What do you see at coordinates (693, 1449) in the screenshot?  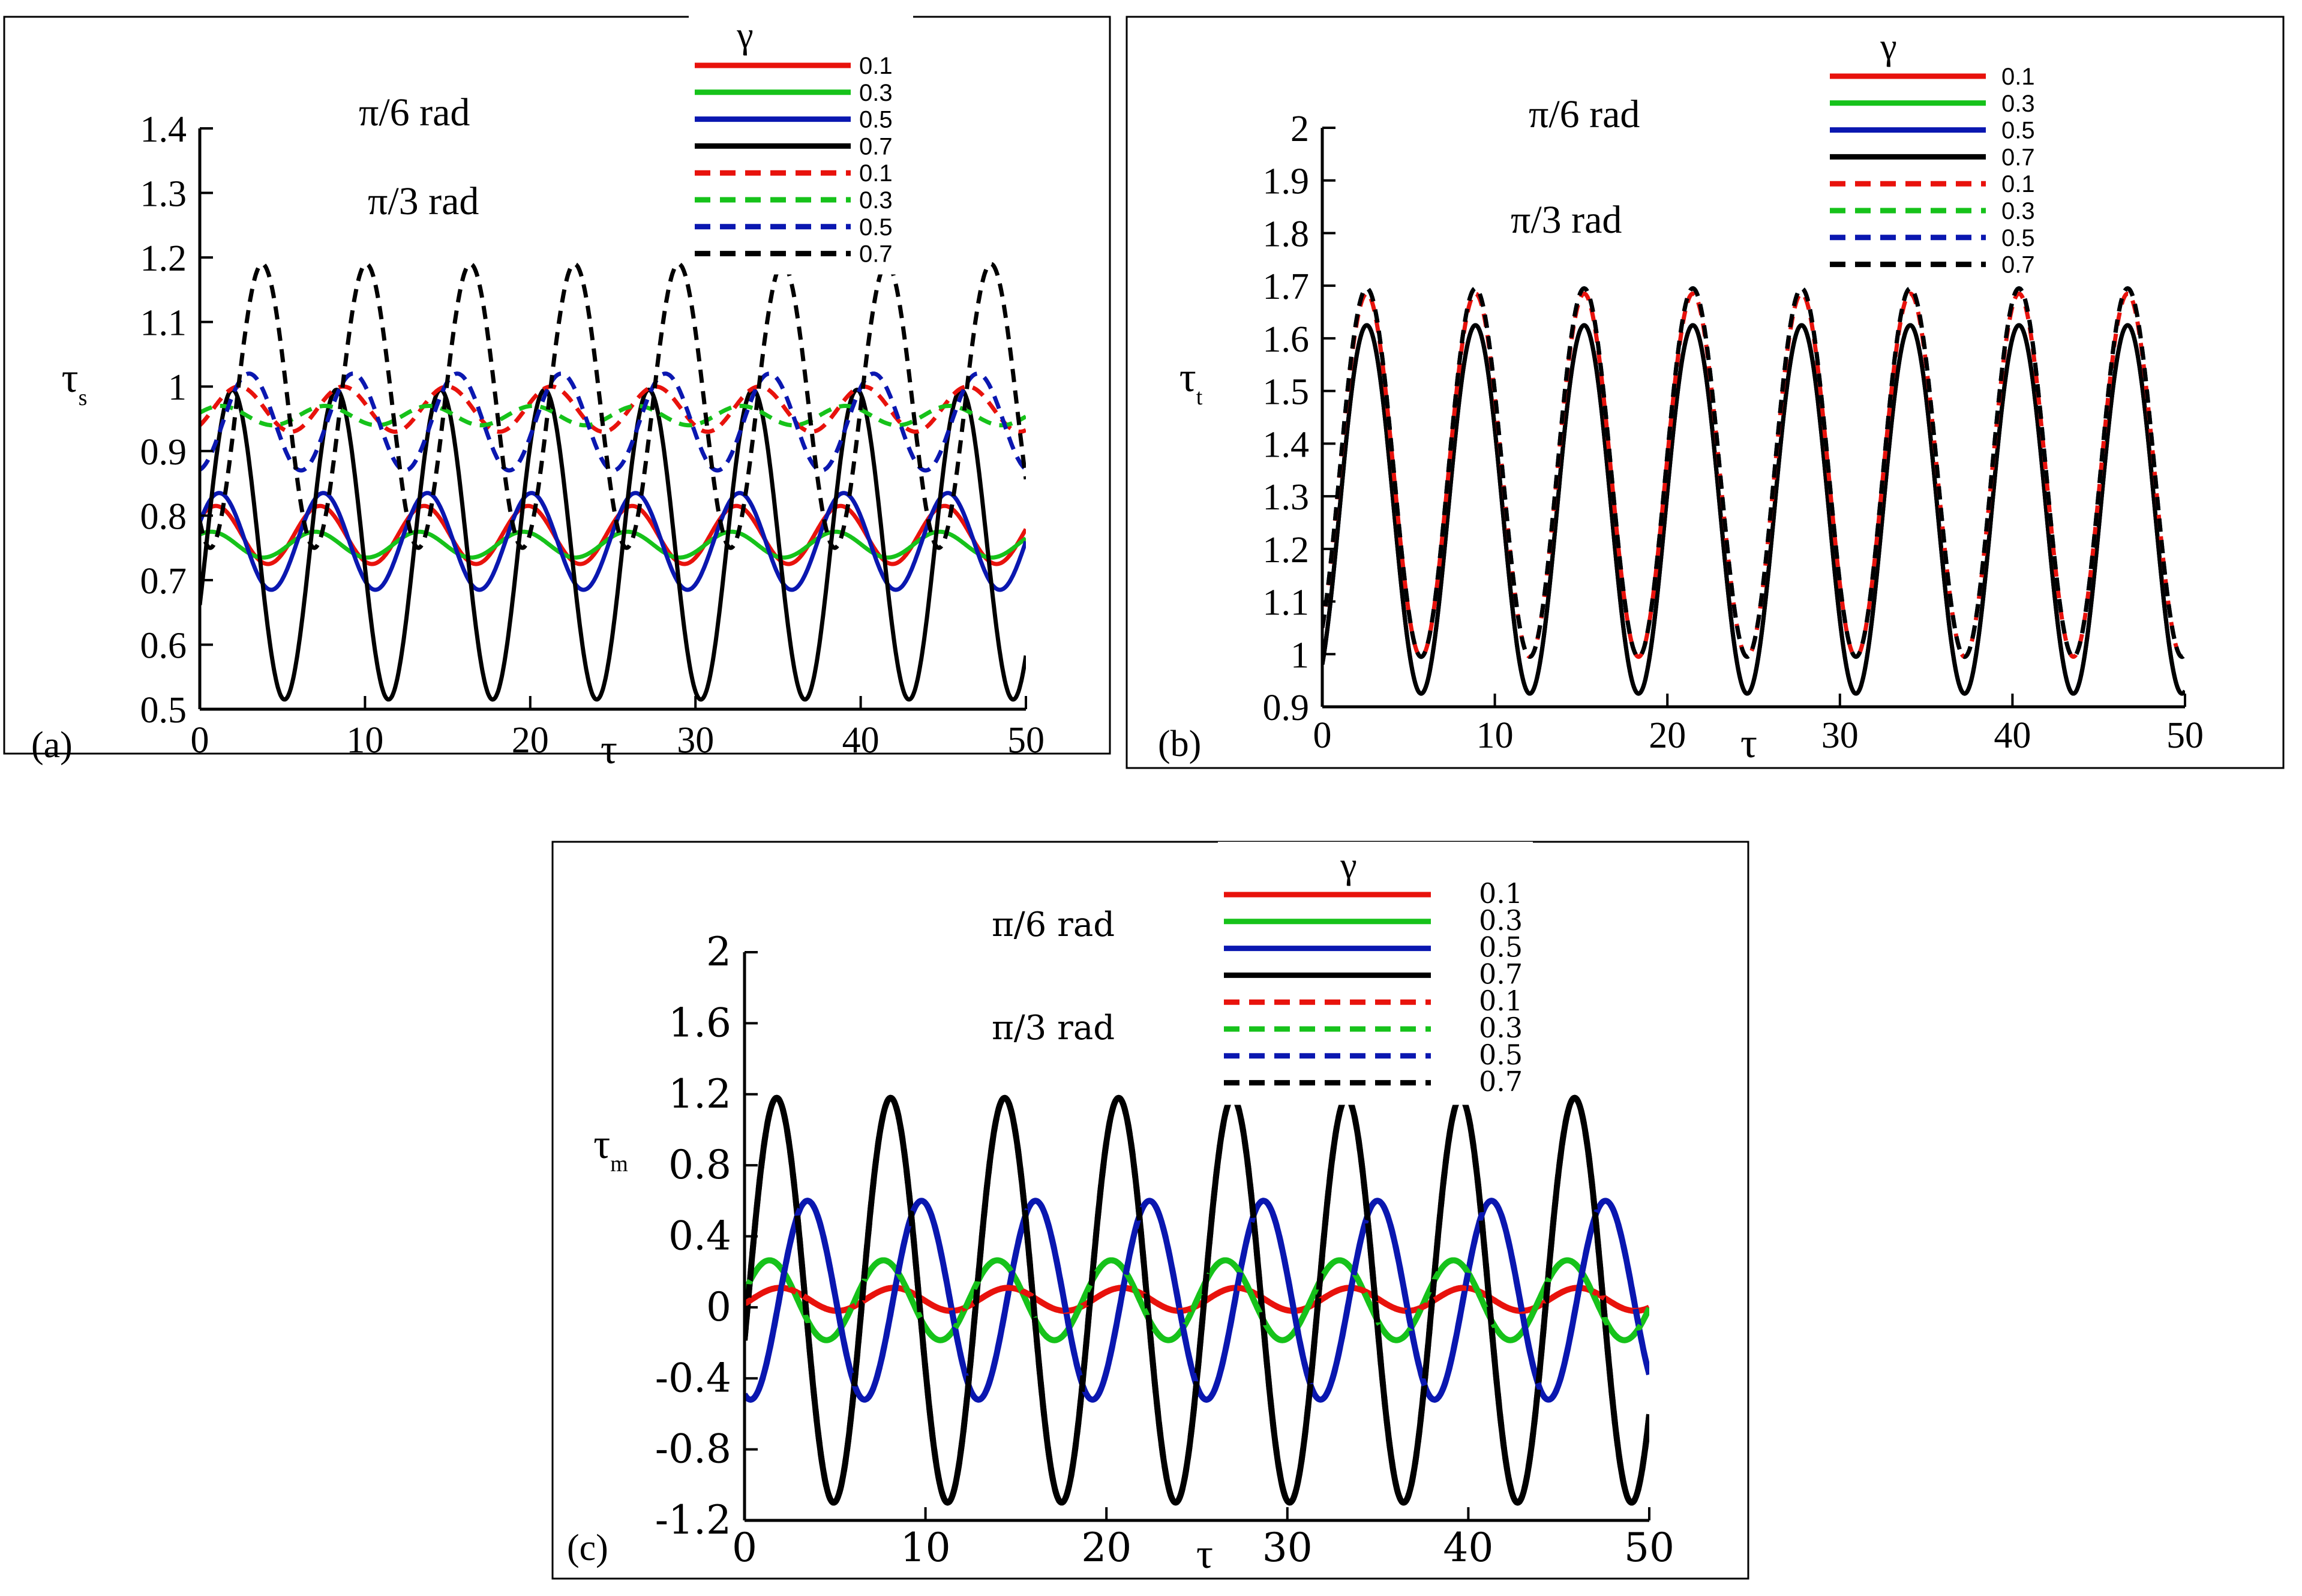 I see `y-tick-label: -0.8` at bounding box center [693, 1449].